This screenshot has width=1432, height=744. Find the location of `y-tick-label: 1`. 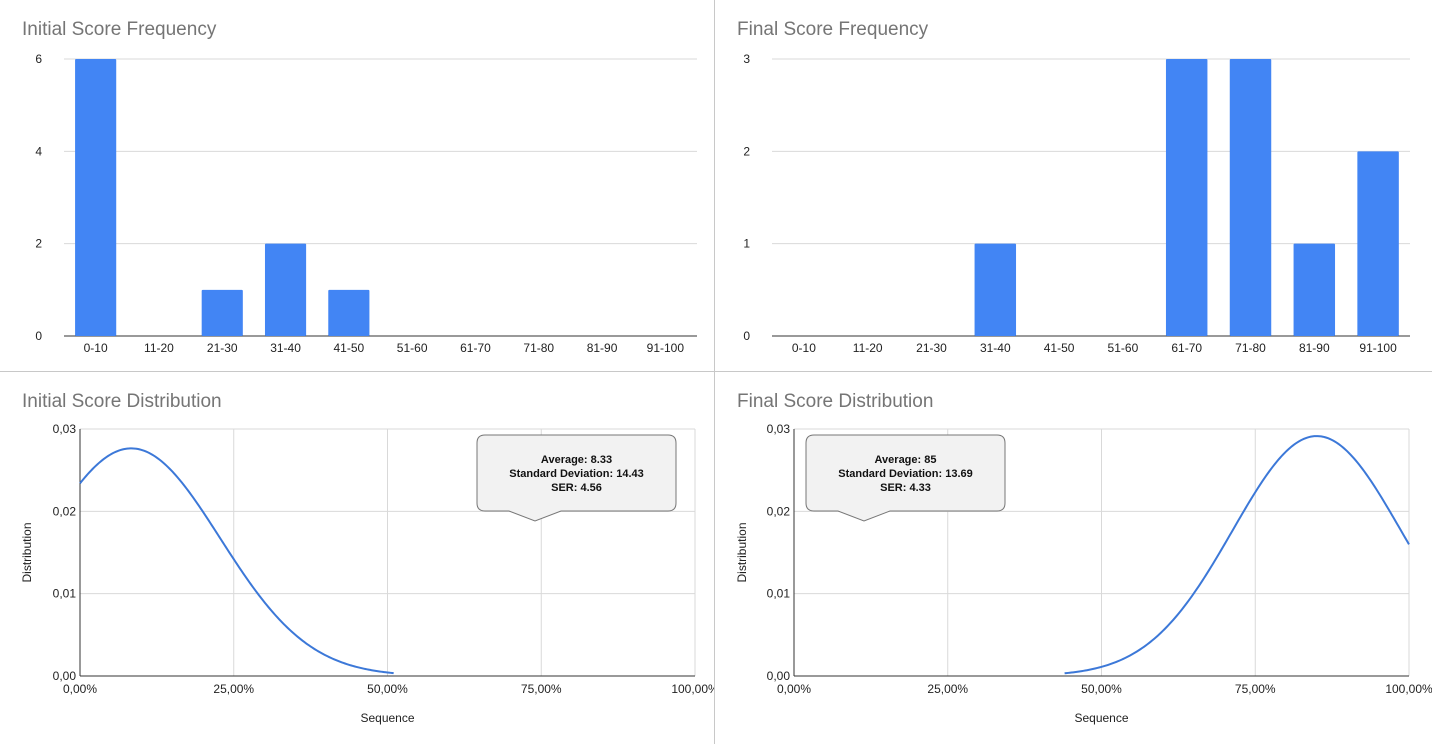

y-tick-label: 1 is located at coordinates (746, 244).